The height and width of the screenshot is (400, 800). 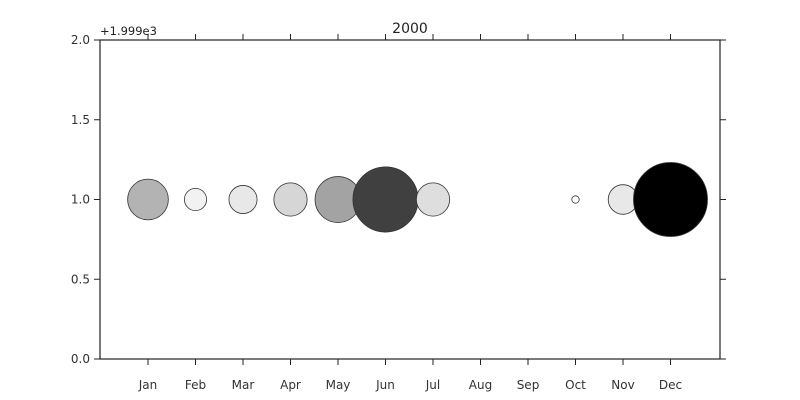 What do you see at coordinates (80, 279) in the screenshot?
I see `y-tick-label: 0.5` at bounding box center [80, 279].